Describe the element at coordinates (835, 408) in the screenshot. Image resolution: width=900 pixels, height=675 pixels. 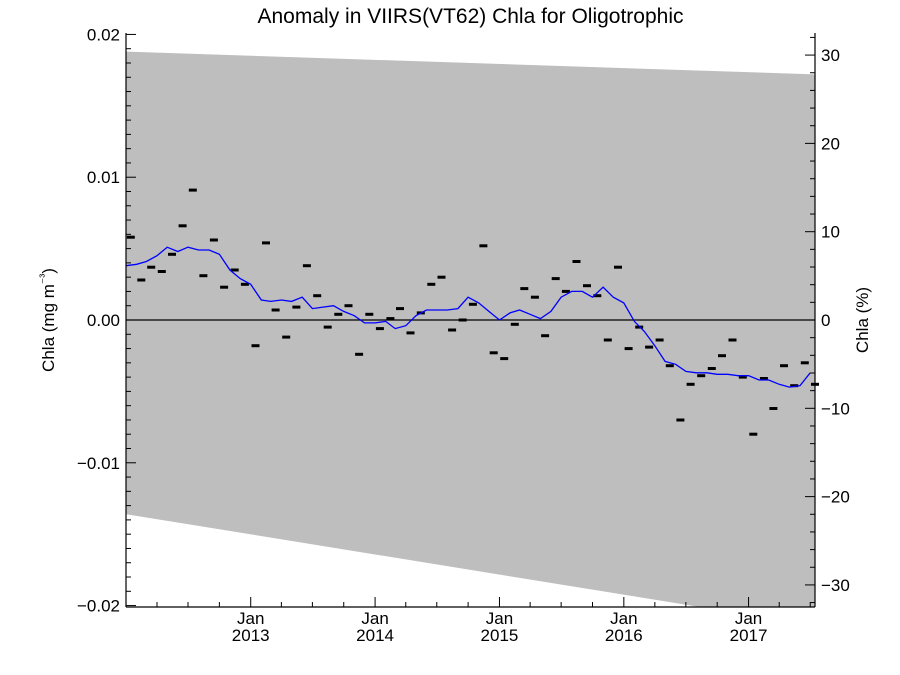
I see `y-right-tick-label: −10` at that location.